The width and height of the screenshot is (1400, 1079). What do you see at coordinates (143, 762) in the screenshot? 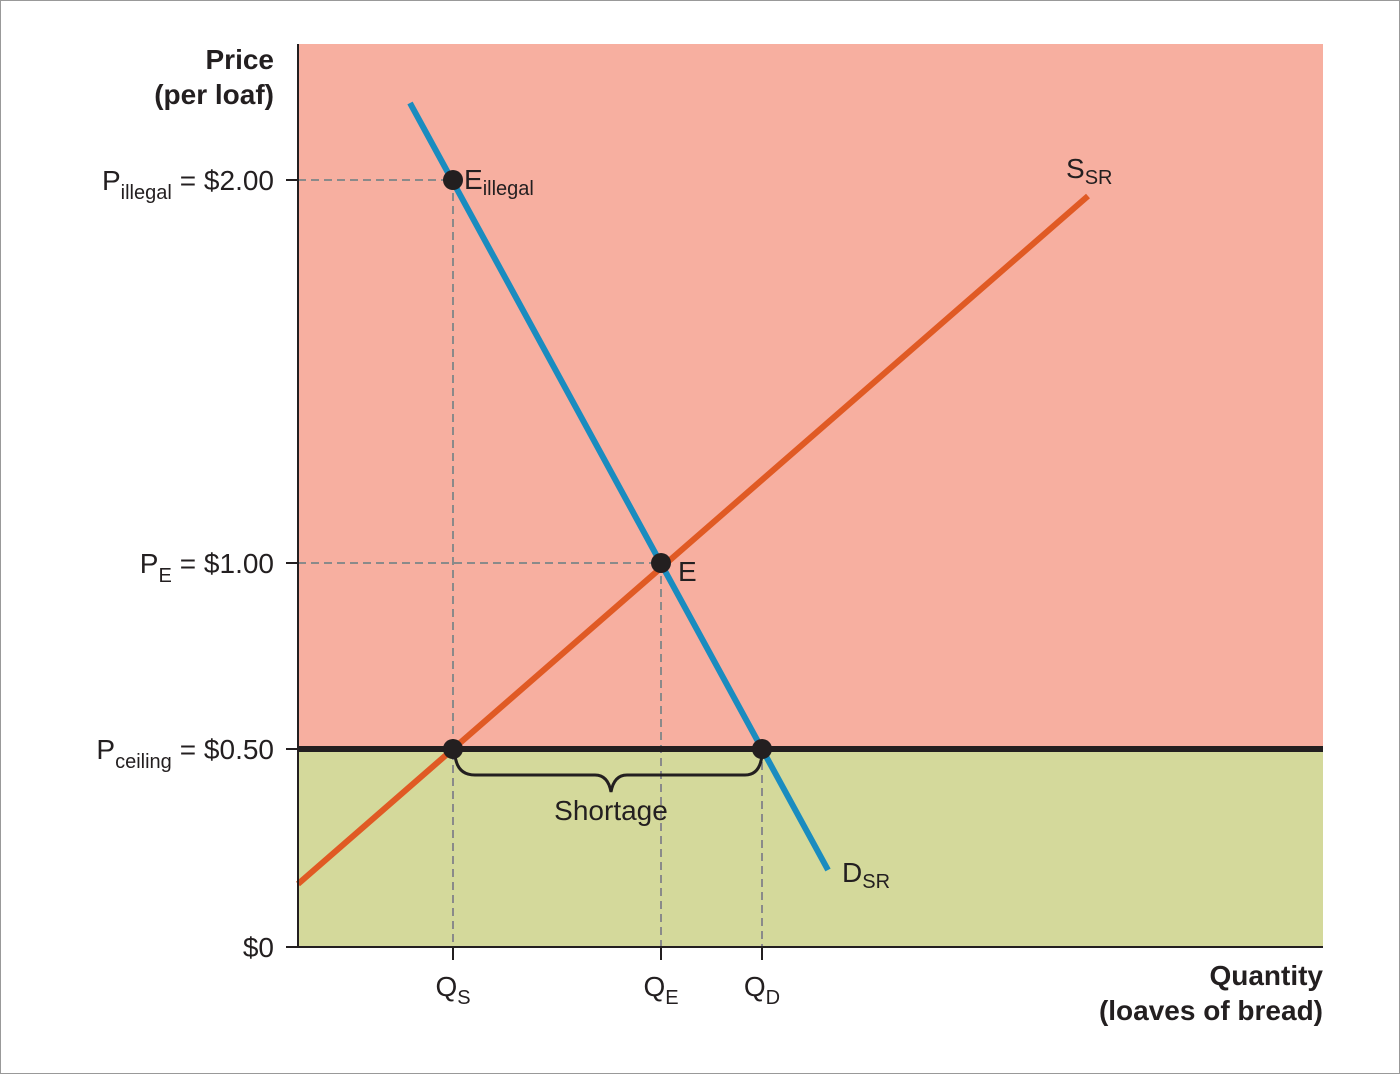
I see `y-label-sub: ceiling` at bounding box center [143, 762].